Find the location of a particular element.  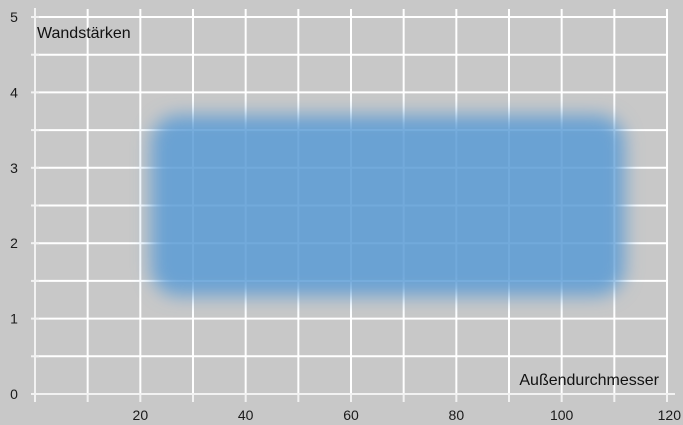

x-tick-label: 40 is located at coordinates (246, 415).